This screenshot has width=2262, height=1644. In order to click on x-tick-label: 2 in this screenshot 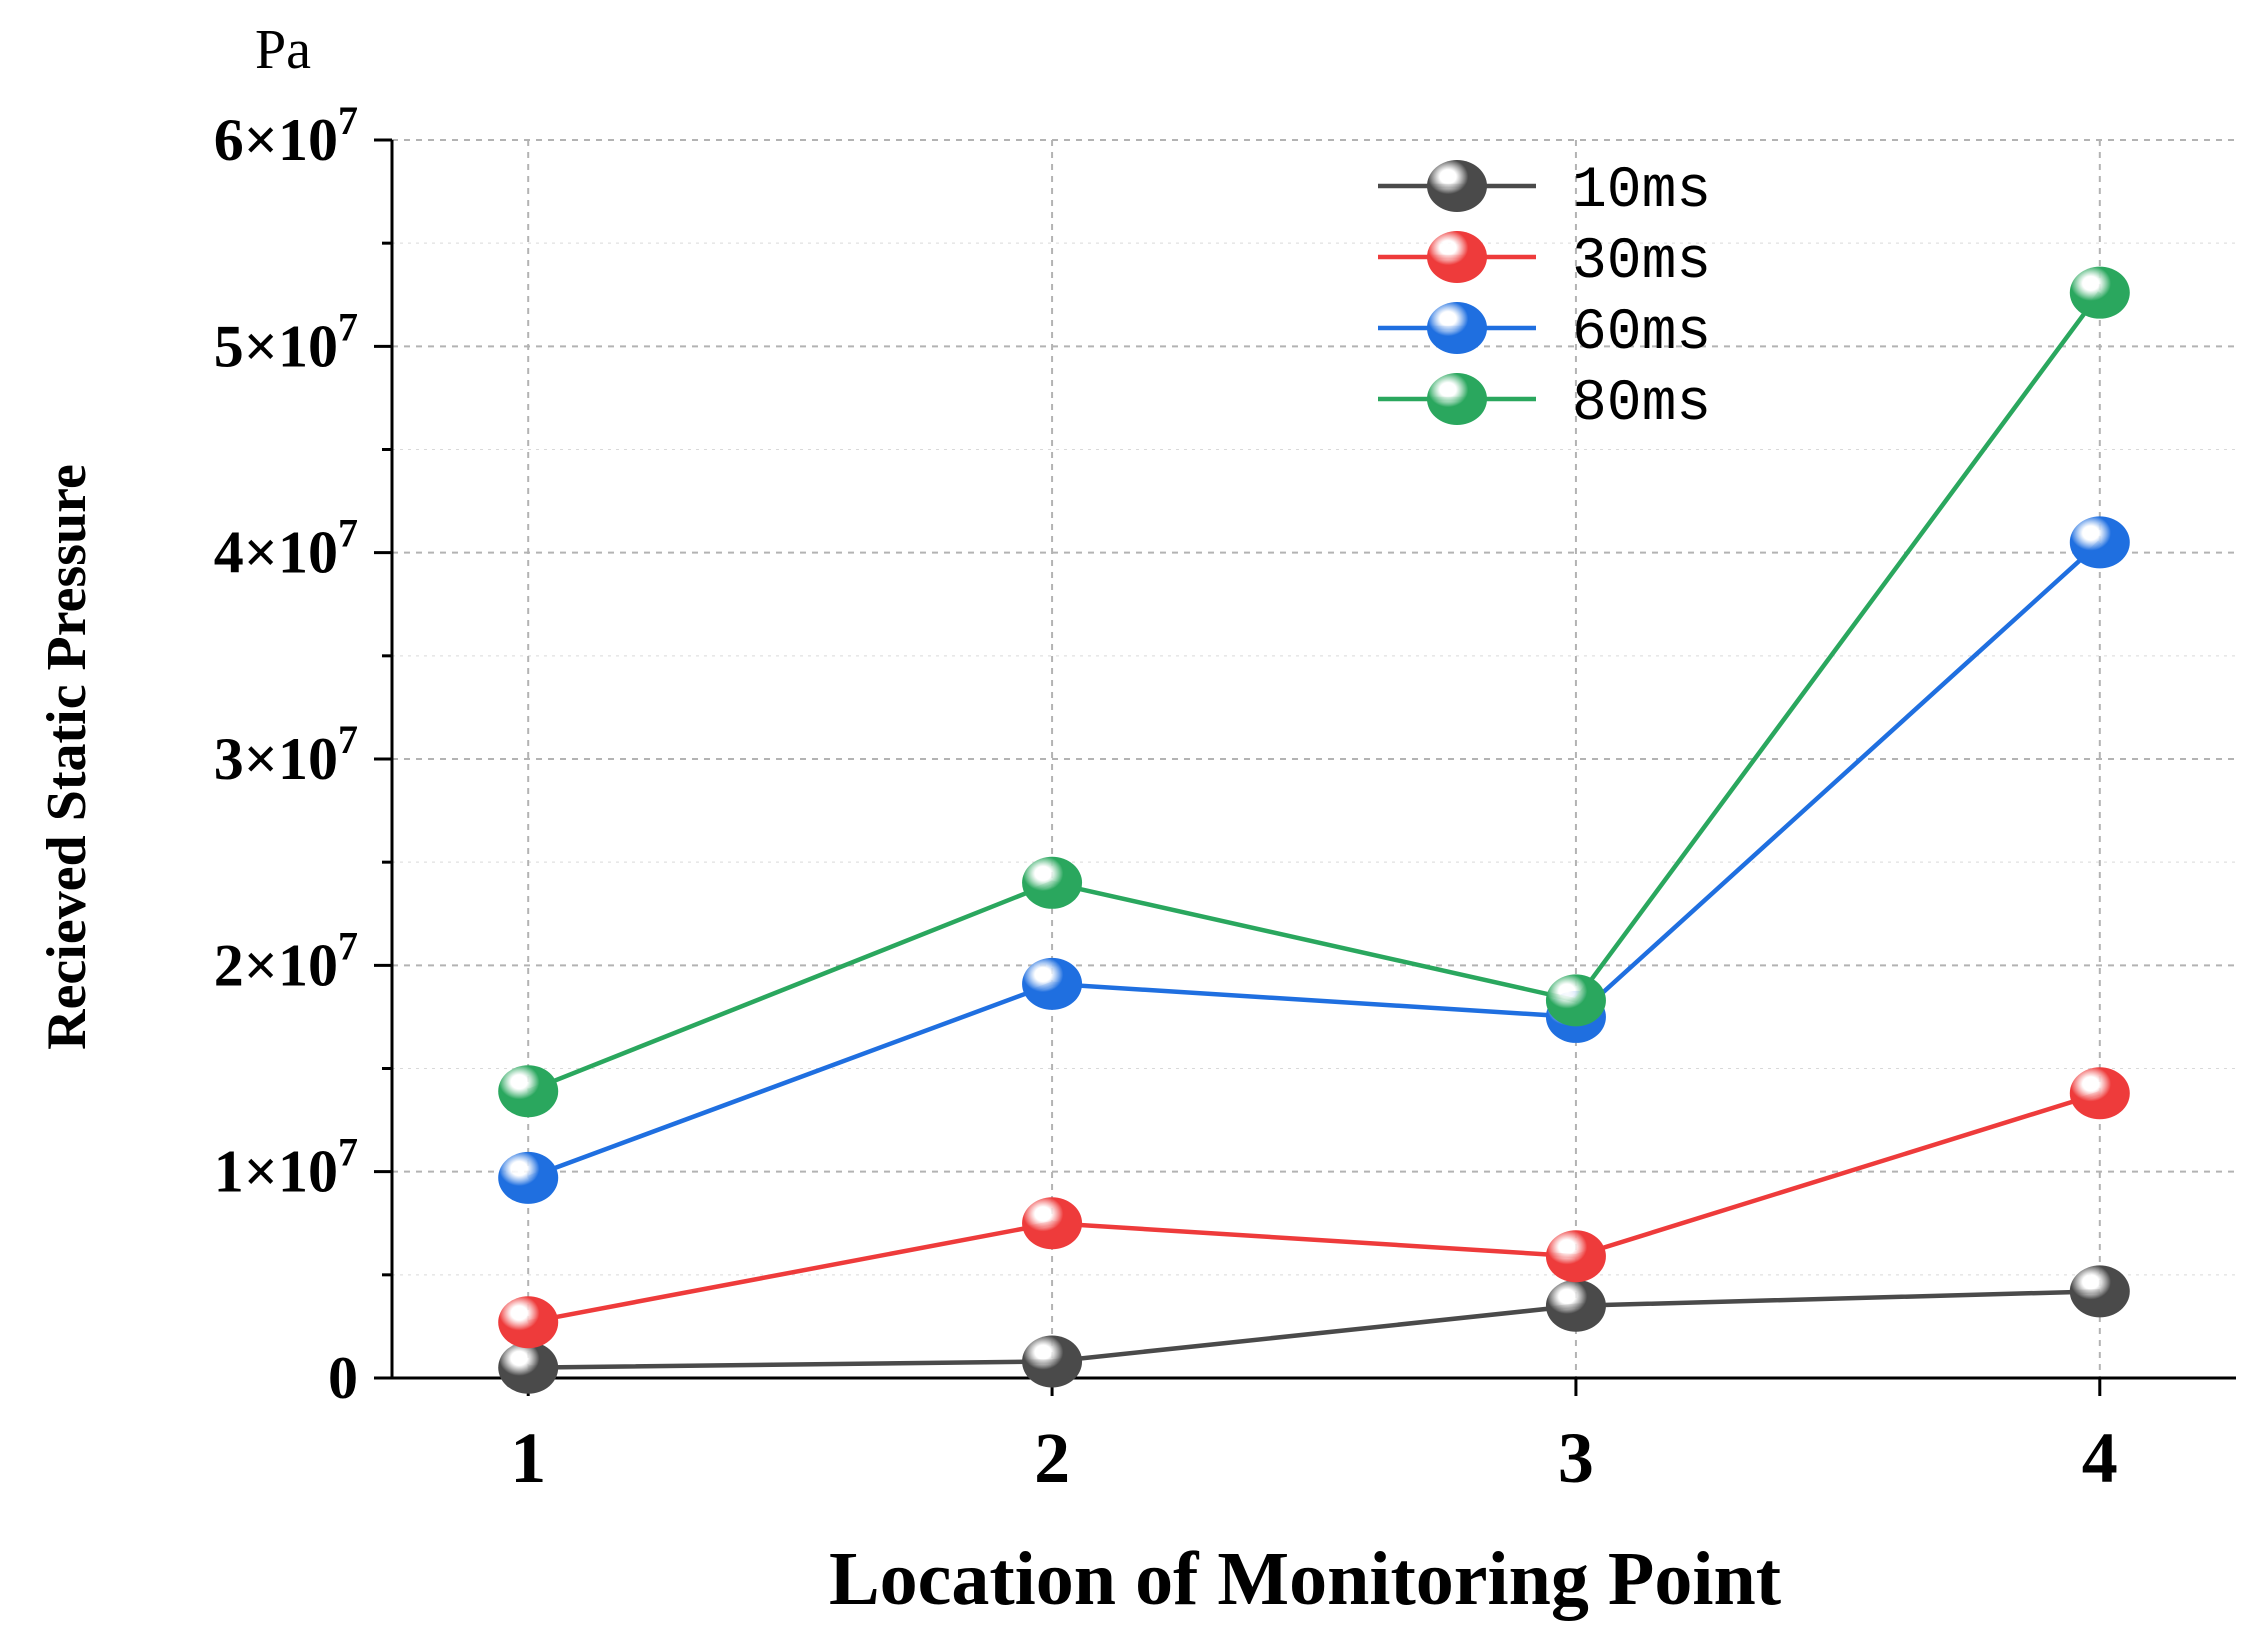, I will do `click(1052, 1458)`.